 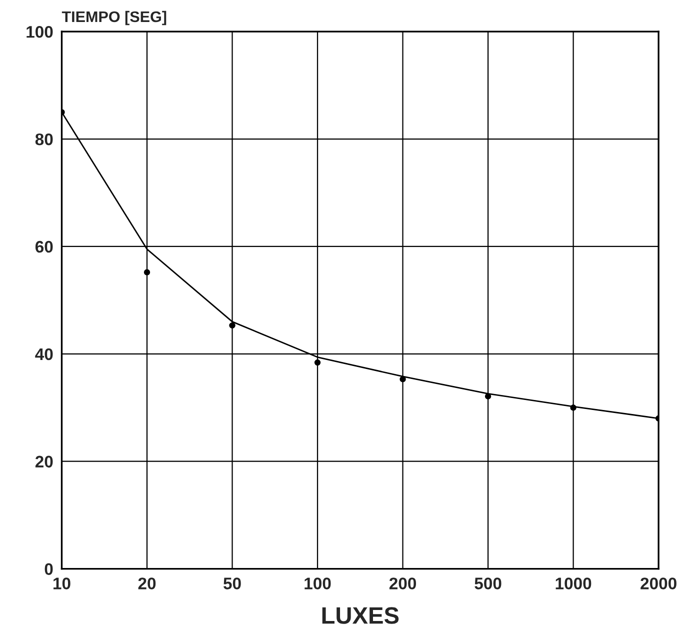 What do you see at coordinates (147, 584) in the screenshot?
I see `x-tick-label: 20` at bounding box center [147, 584].